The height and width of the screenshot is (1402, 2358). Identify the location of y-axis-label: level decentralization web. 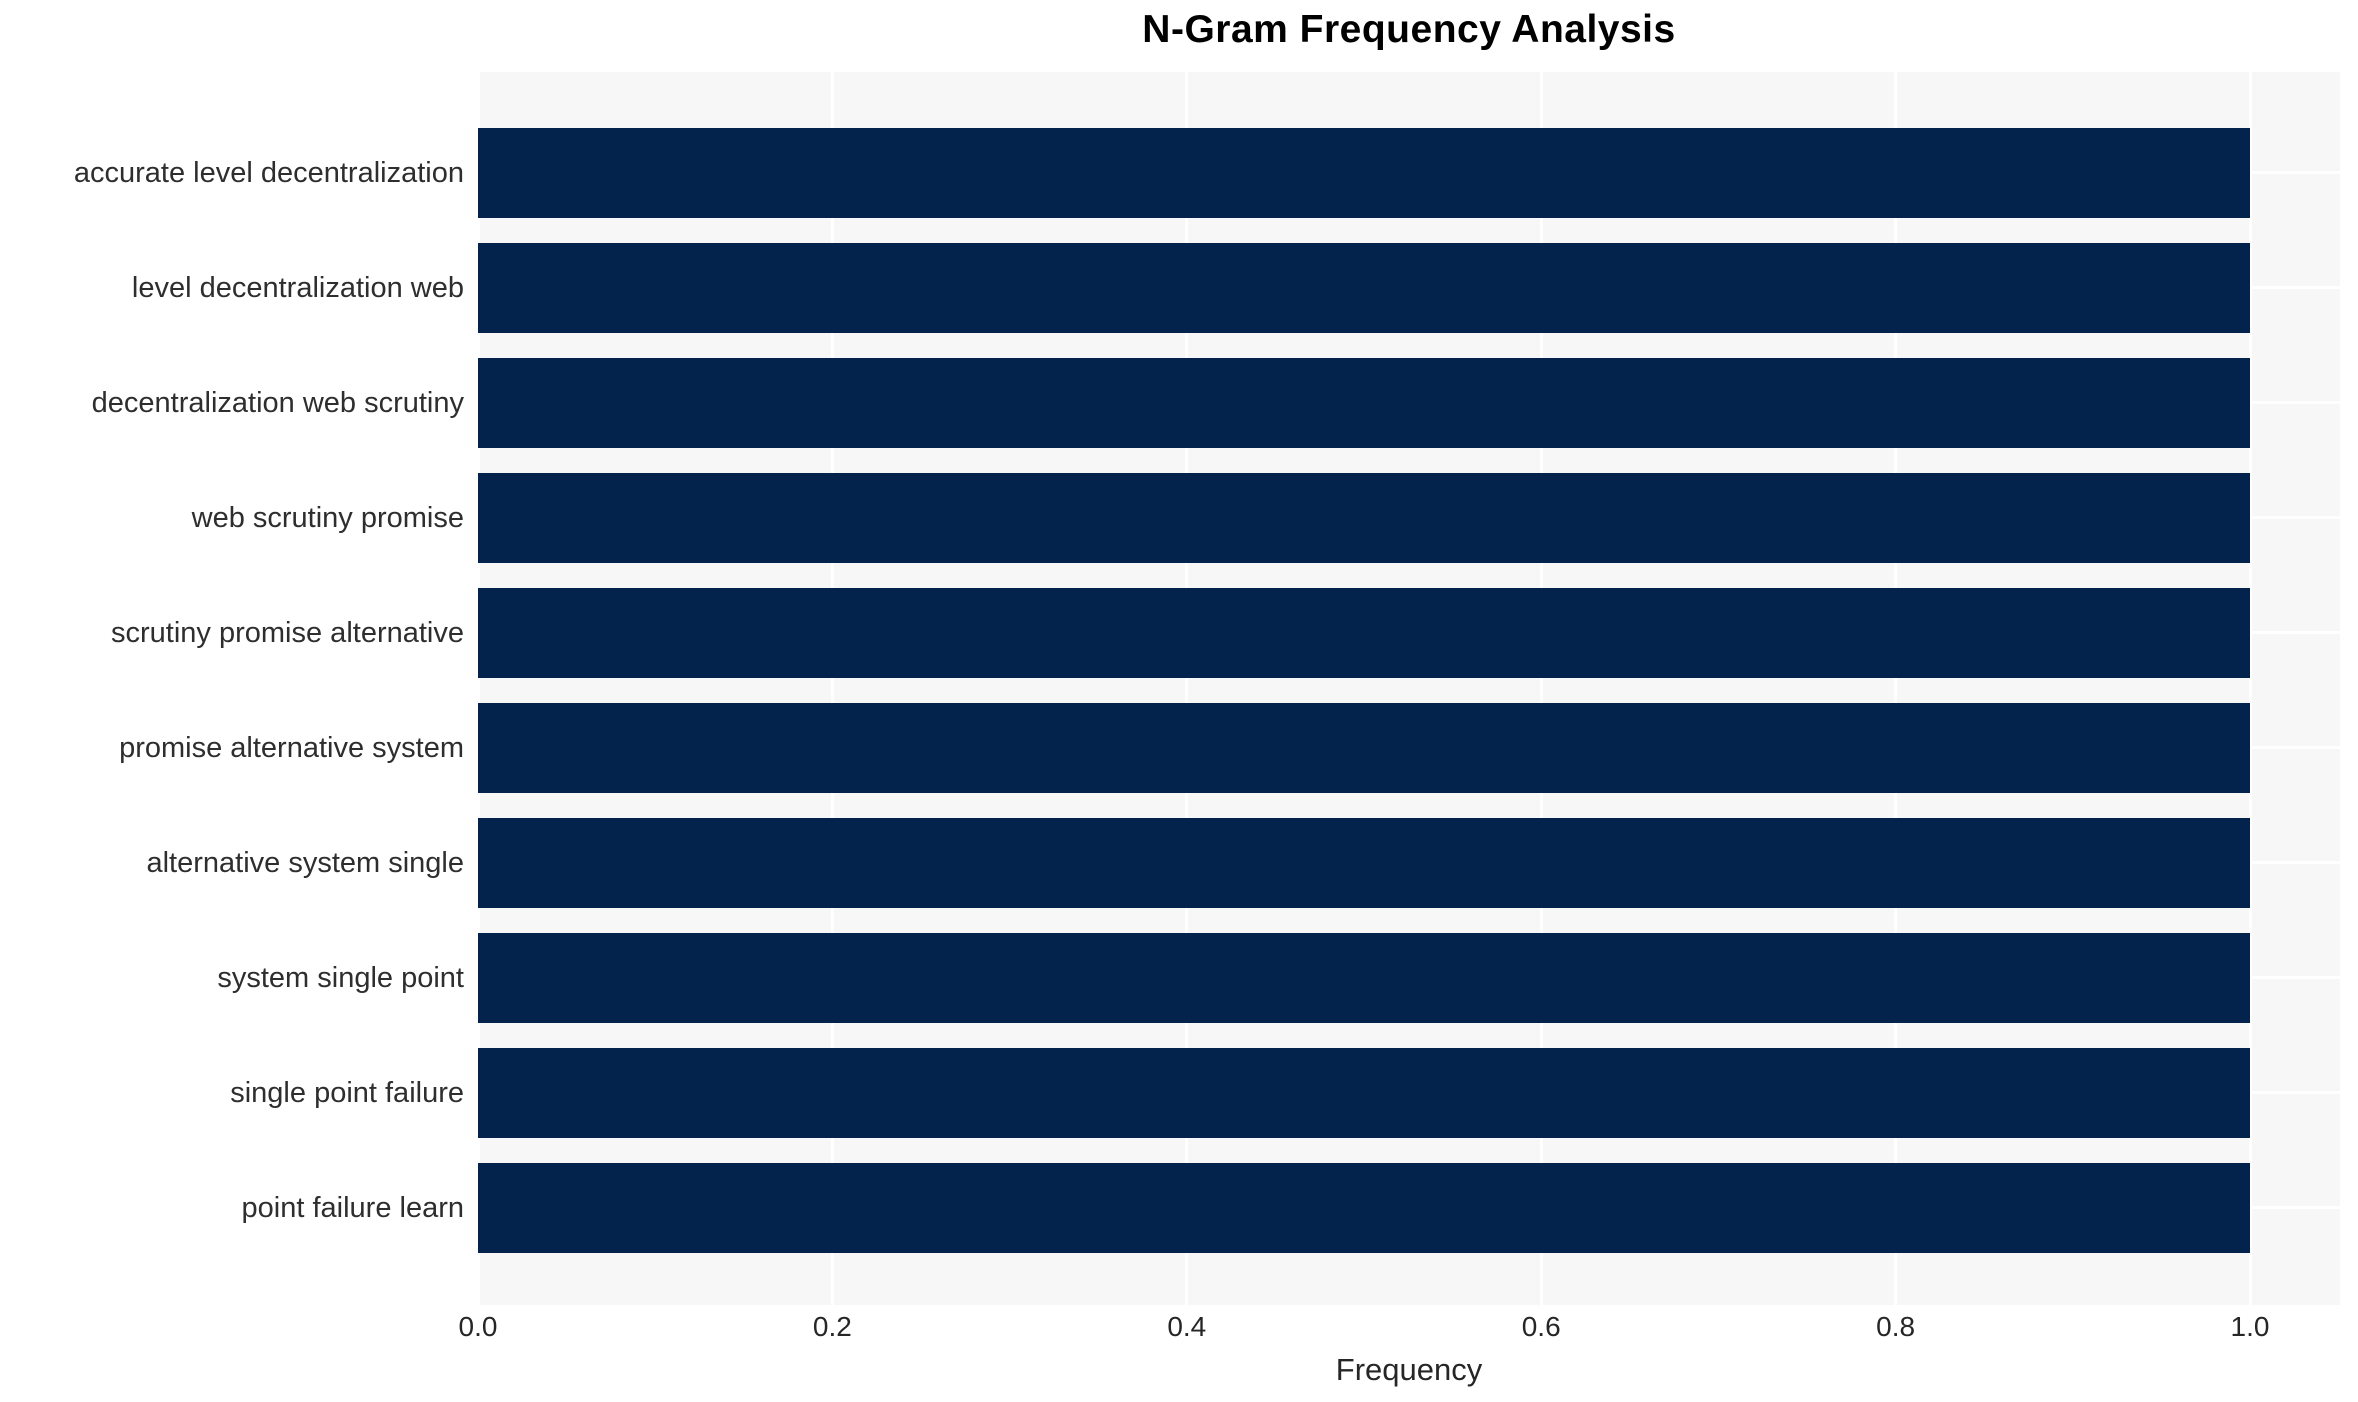
(297, 287).